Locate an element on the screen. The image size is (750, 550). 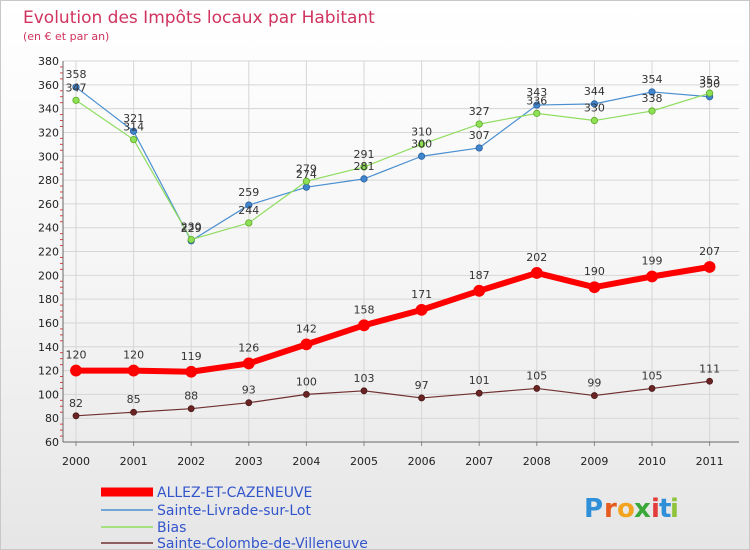
x-tick-label: 2010 is located at coordinates (652, 461).